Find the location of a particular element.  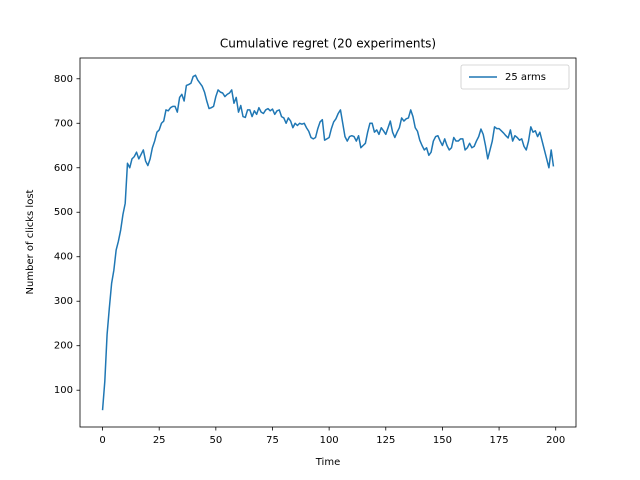

y-tick-label: 200 is located at coordinates (63, 346).